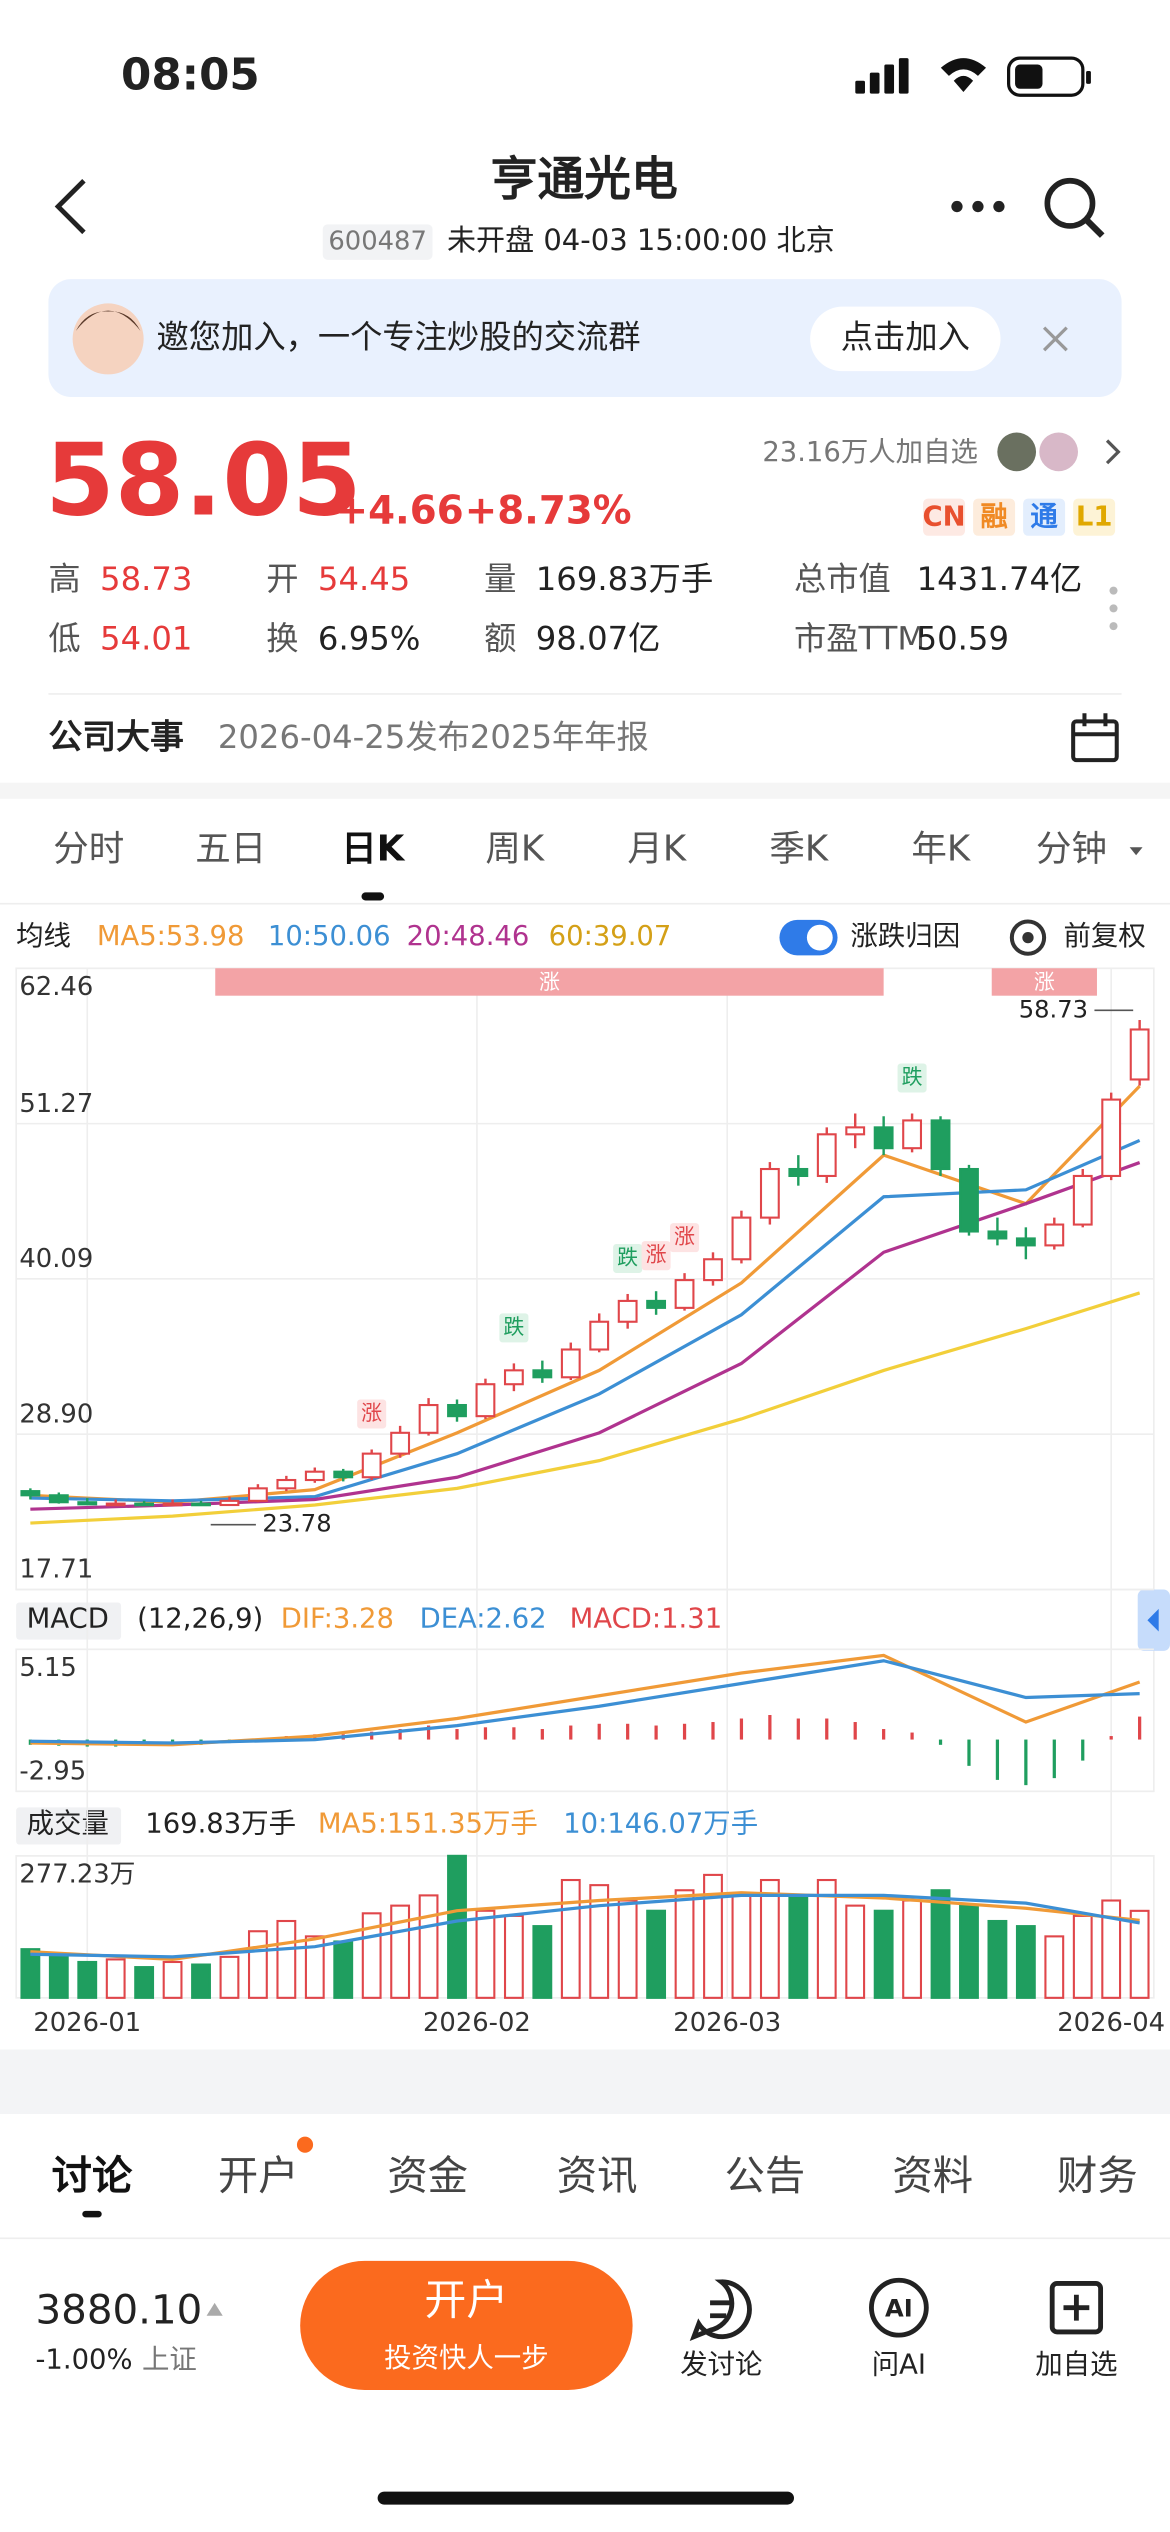 Image resolution: width=1170 pixels, height=2532 pixels. What do you see at coordinates (610, 936) in the screenshot?
I see `ma-item: 60:39.07` at bounding box center [610, 936].